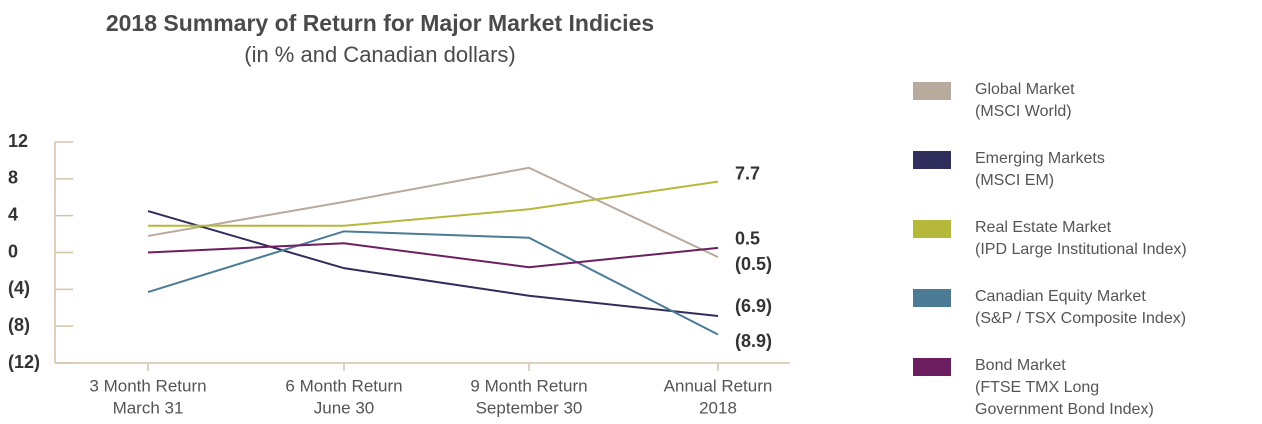 The width and height of the screenshot is (1262, 424). What do you see at coordinates (747, 173) in the screenshot?
I see `value-label: 7.7` at bounding box center [747, 173].